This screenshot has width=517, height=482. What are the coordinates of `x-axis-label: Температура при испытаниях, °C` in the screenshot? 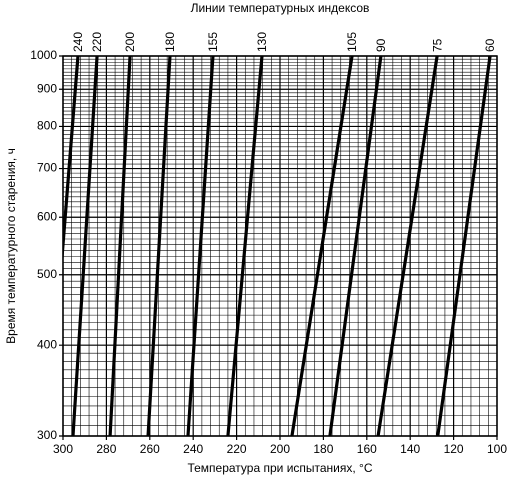 It's located at (279, 468).